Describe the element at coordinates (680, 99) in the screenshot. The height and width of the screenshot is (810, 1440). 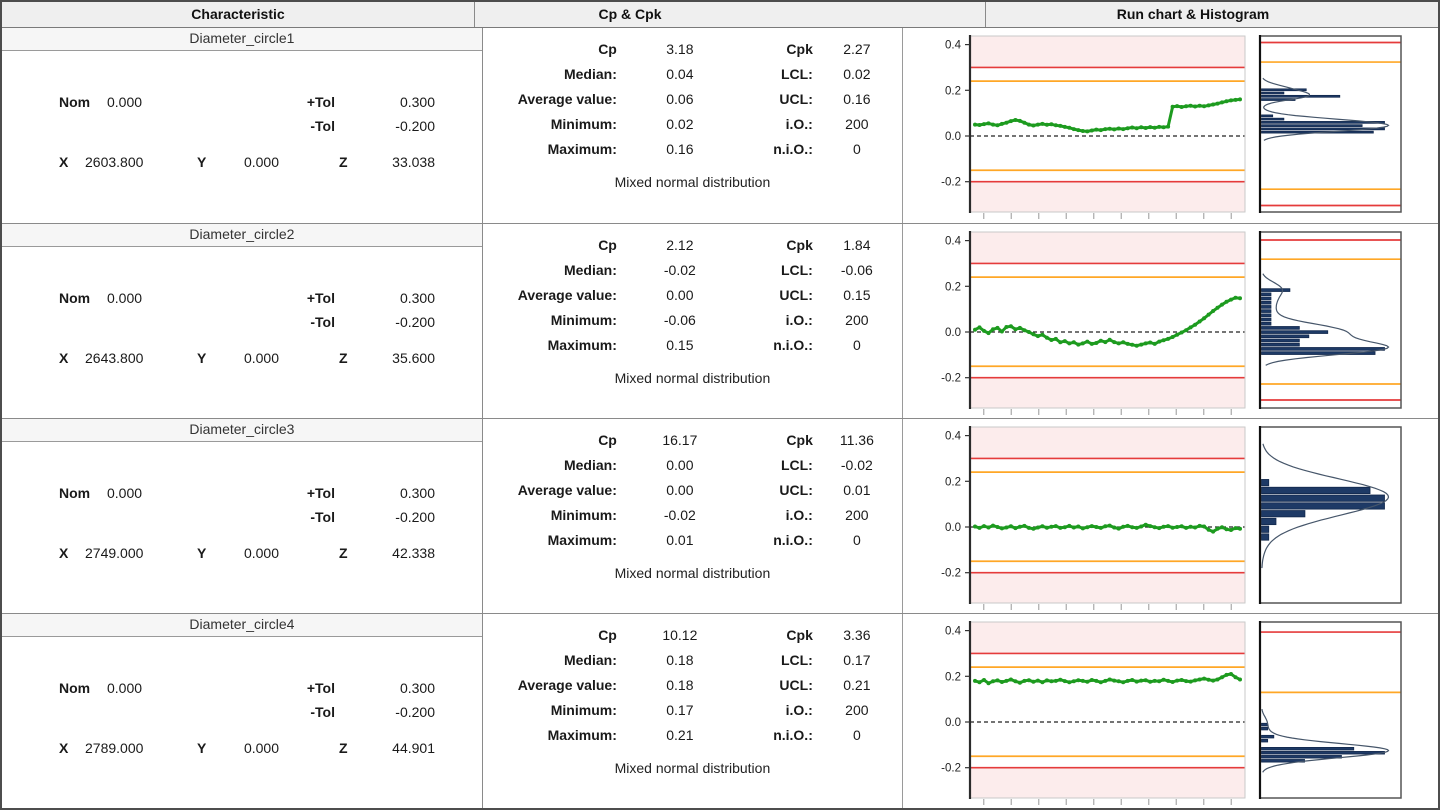
I see `average-value: 0.06` at that location.